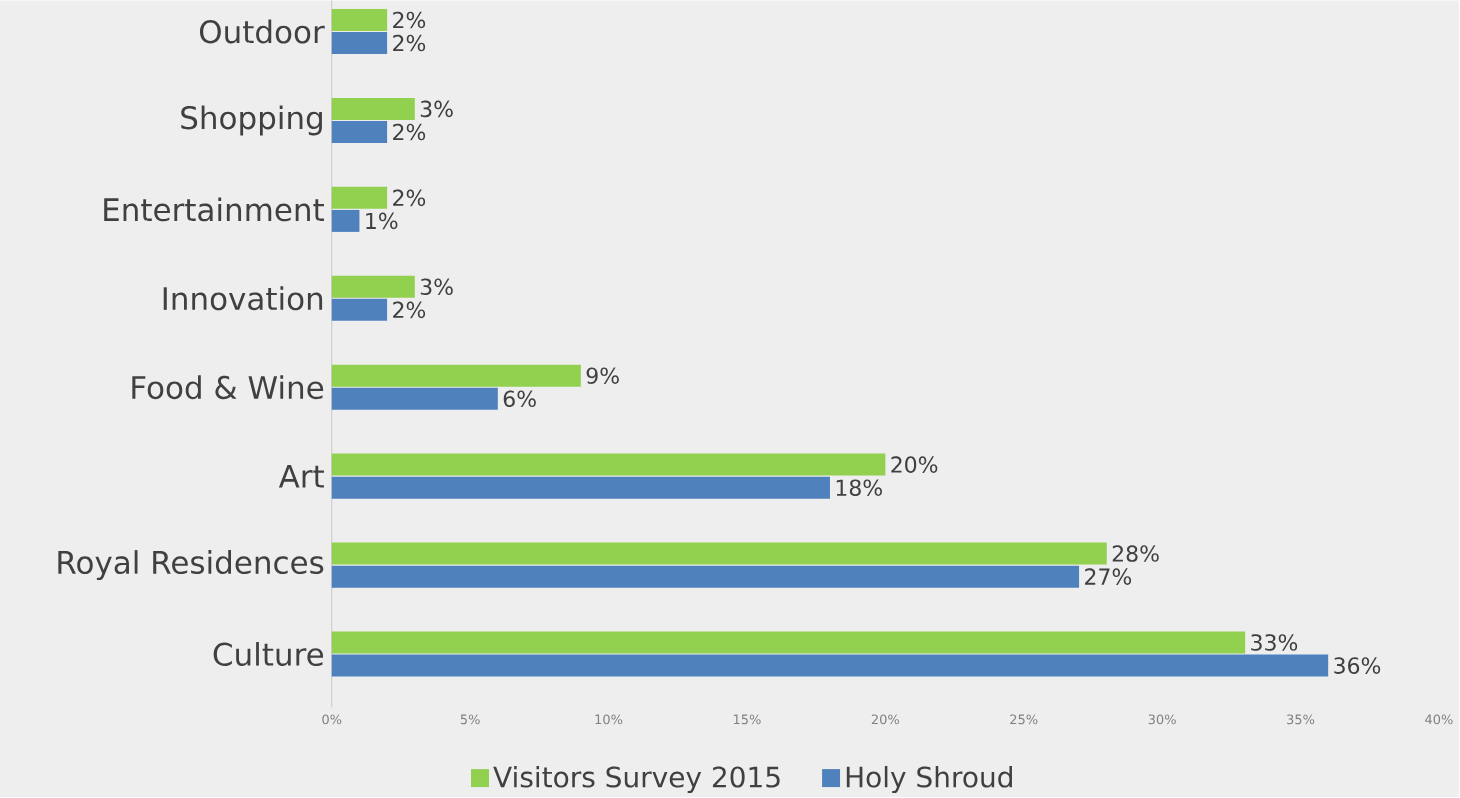 The image size is (1460, 798). What do you see at coordinates (382, 221) in the screenshot?
I see `data-label: 1%` at bounding box center [382, 221].